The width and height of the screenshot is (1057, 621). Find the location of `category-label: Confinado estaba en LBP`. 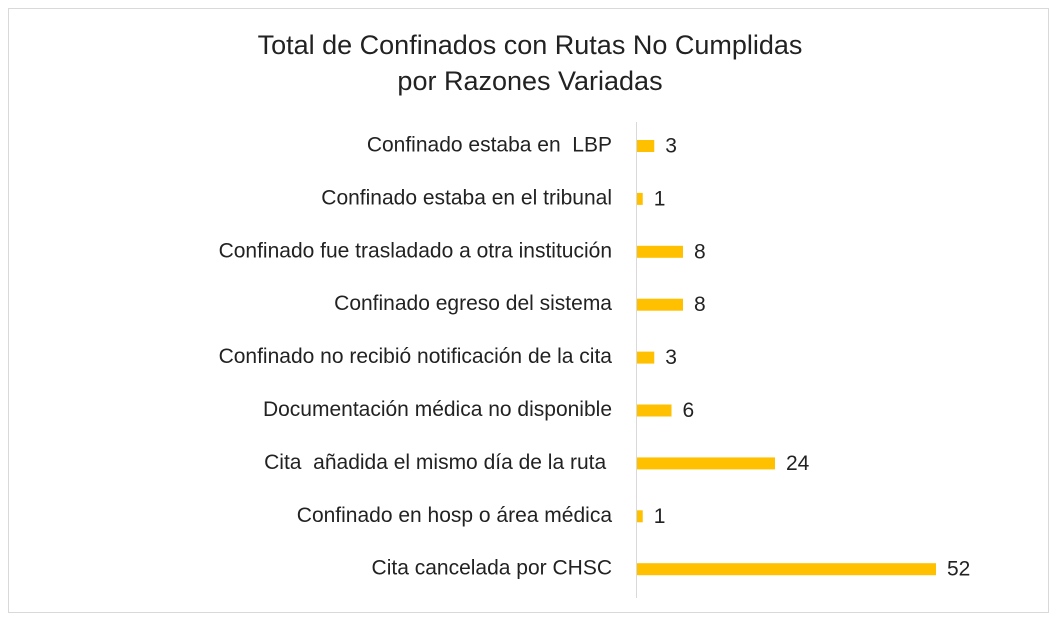

category-label: Confinado estaba en LBP is located at coordinates (489, 145).